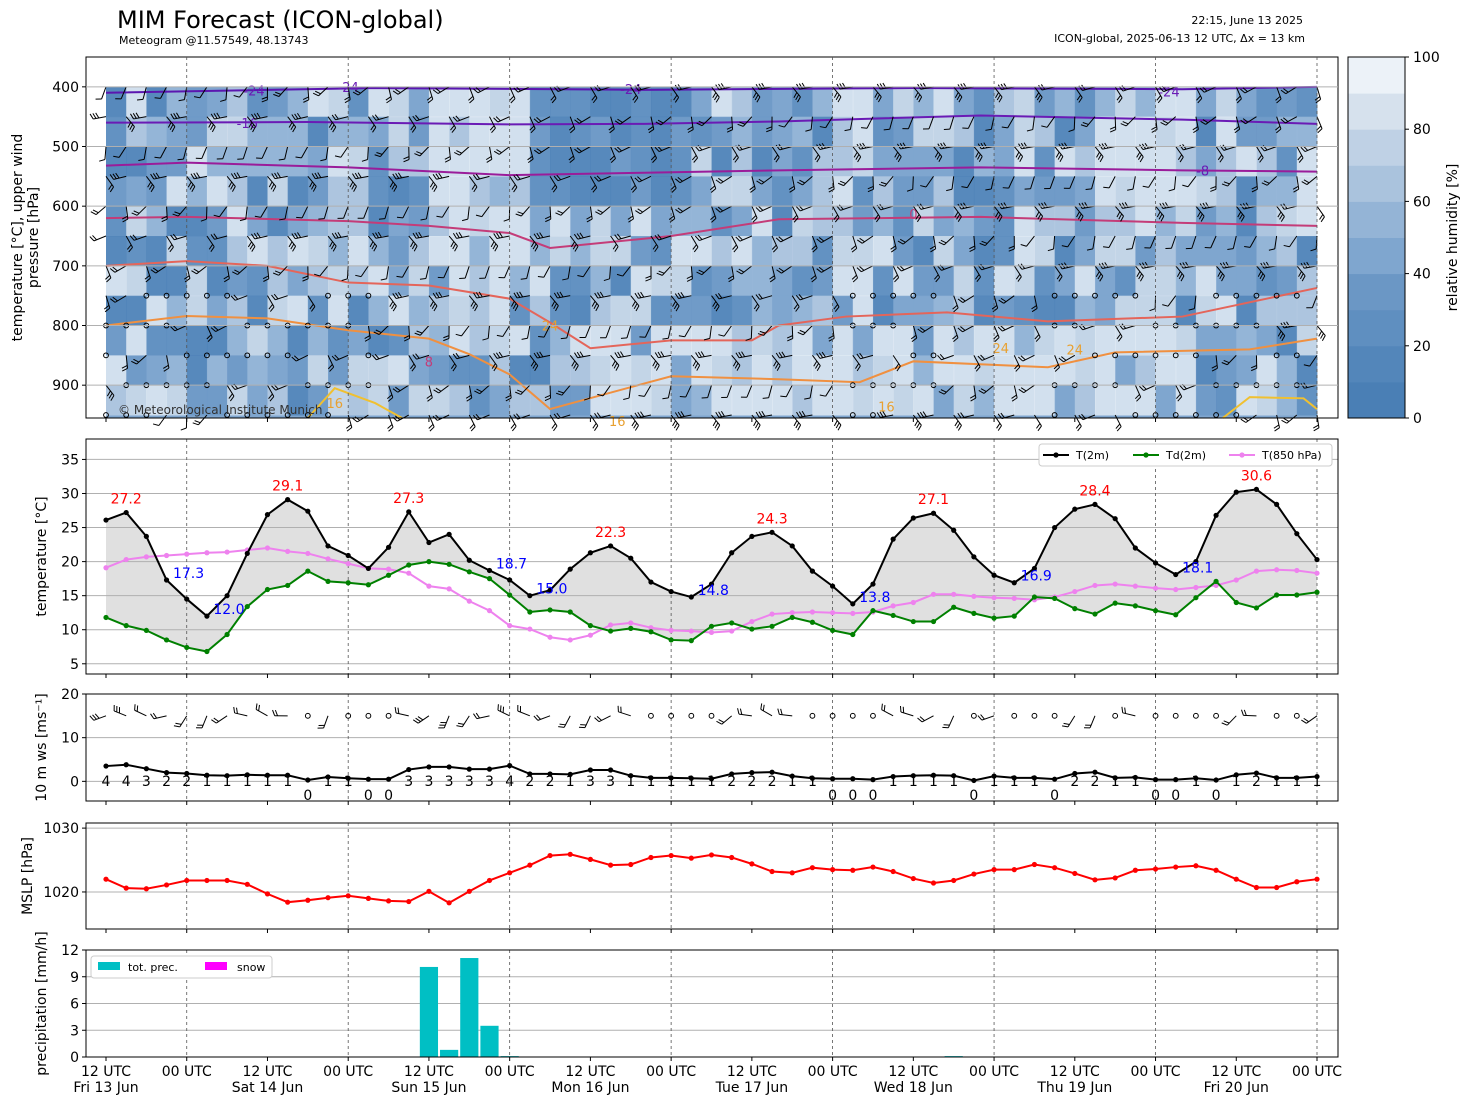  What do you see at coordinates (61, 829) in the screenshot?
I see `mslp-ytick-label: 1030` at bounding box center [61, 829].